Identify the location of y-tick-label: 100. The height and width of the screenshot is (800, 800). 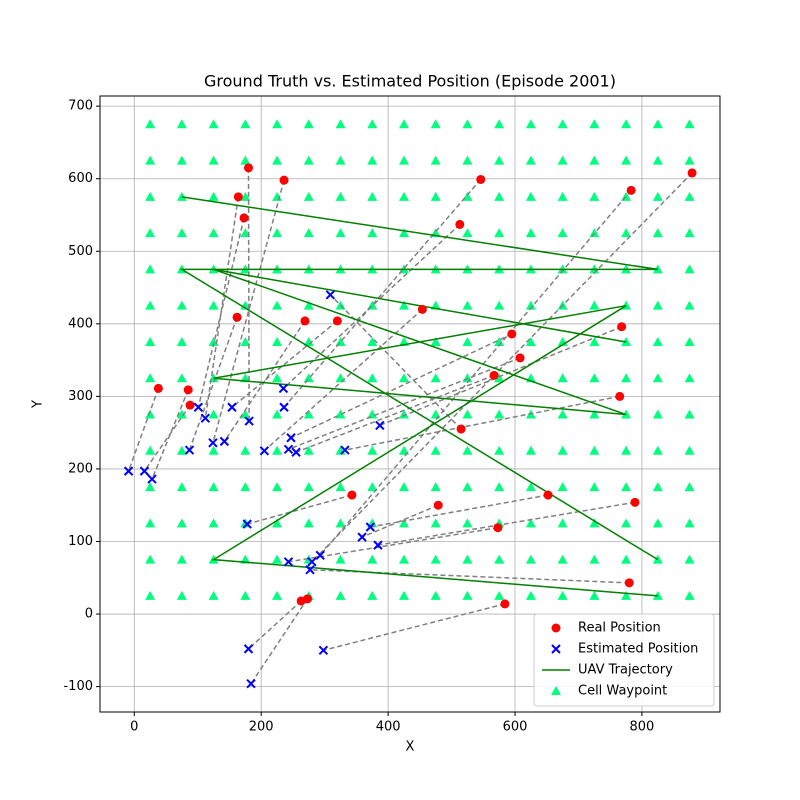
(80, 541).